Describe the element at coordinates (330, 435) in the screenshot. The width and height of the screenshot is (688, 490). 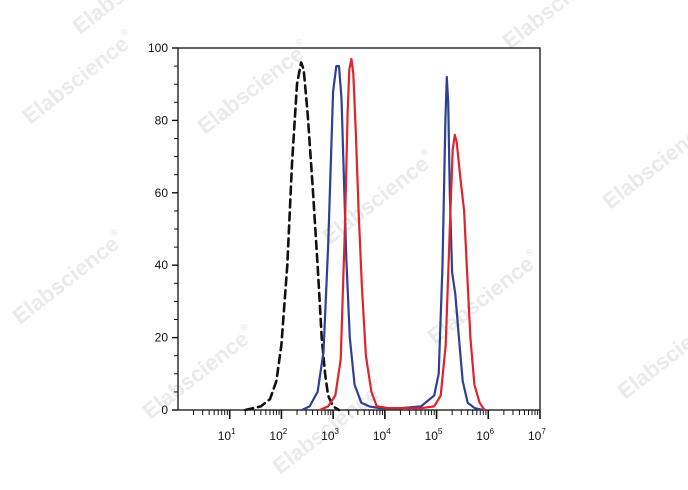
I see `x-tick-label: 10³` at that location.